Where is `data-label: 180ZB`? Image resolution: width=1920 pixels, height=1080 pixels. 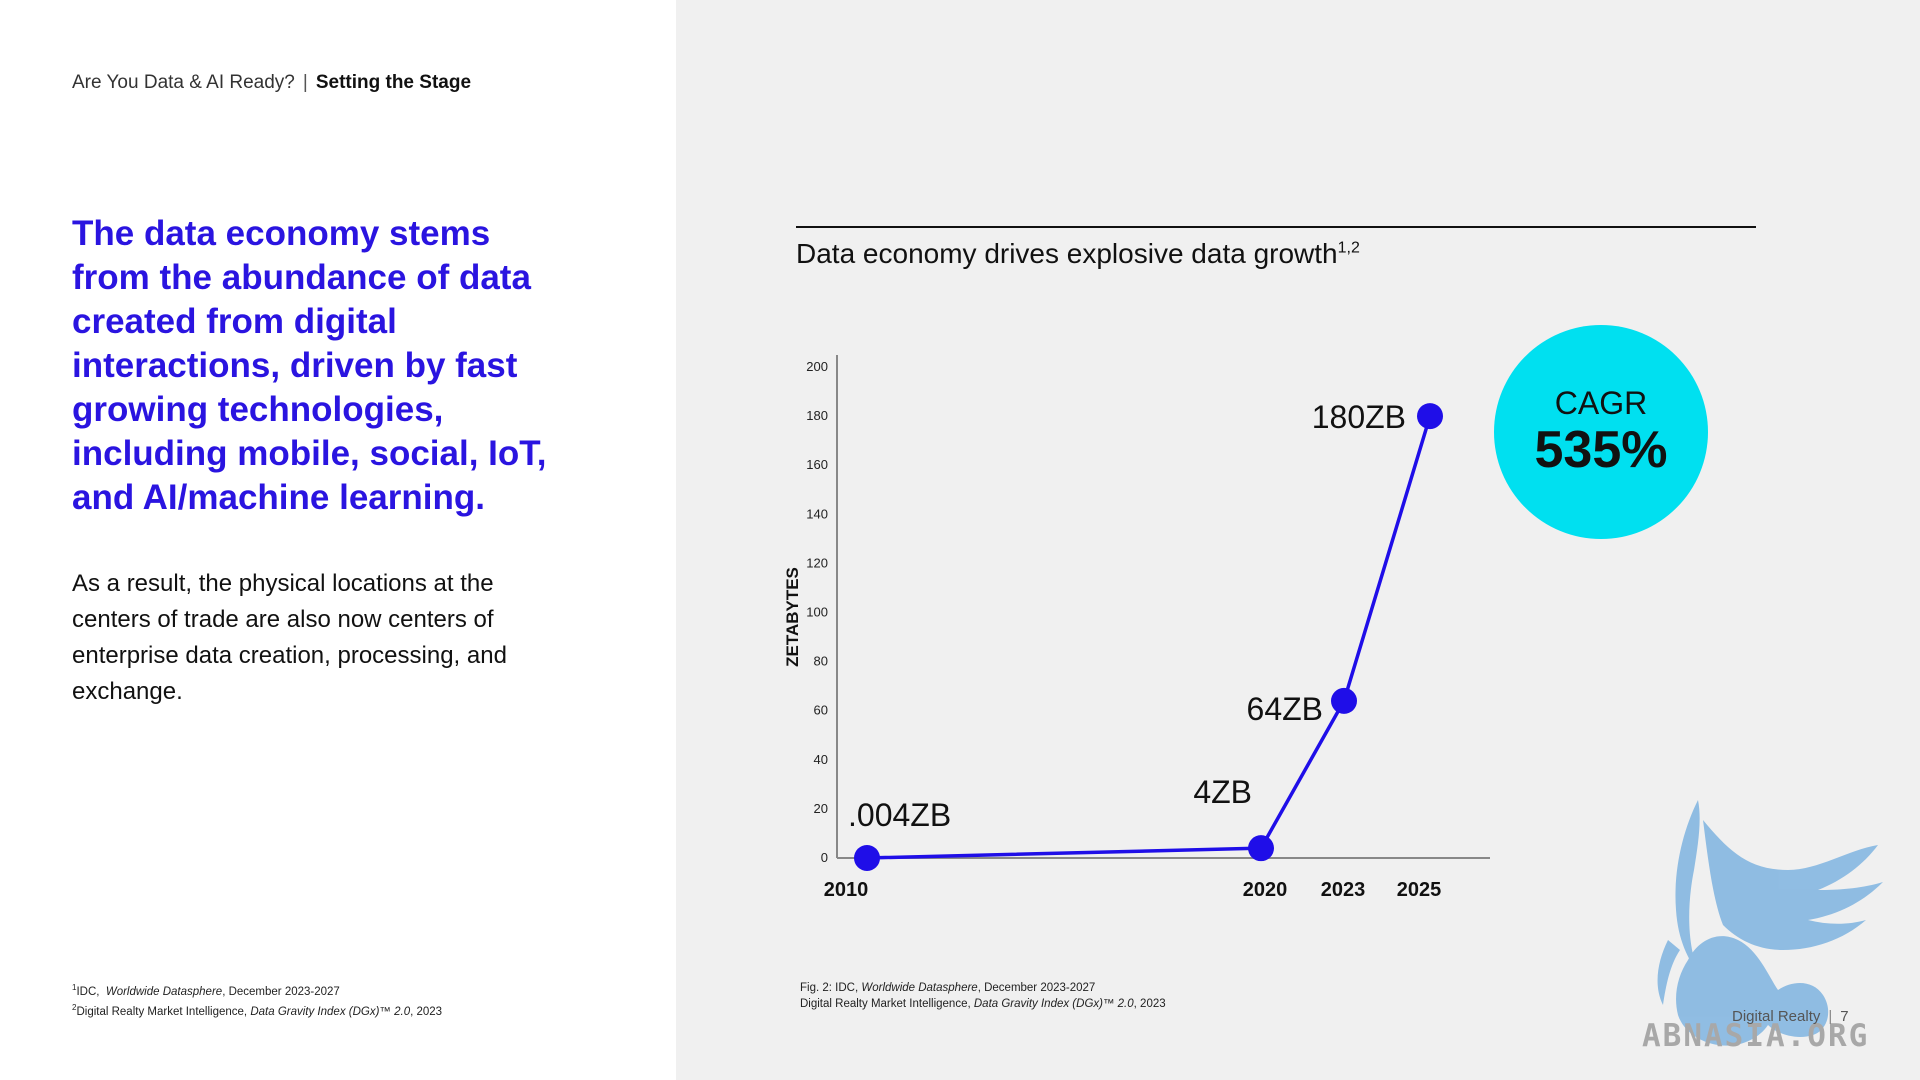 data-label: 180ZB is located at coordinates (1359, 417).